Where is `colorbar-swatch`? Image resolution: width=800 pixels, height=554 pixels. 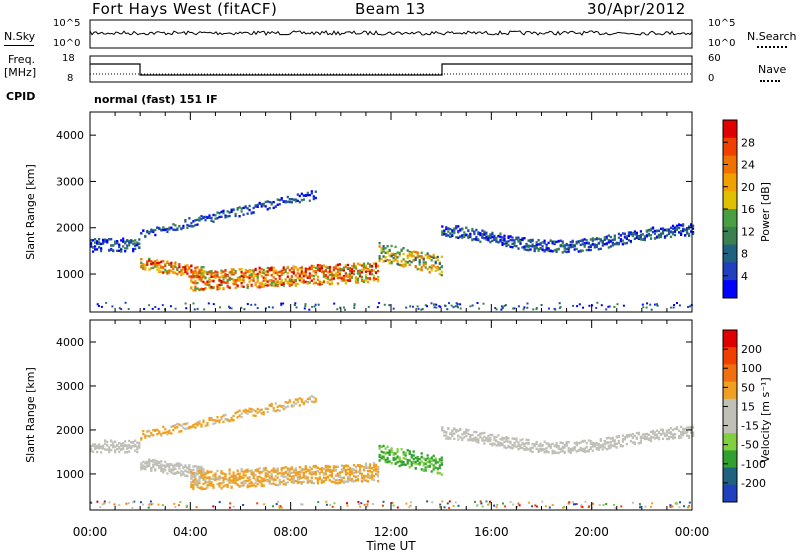
colorbar-swatch is located at coordinates (730, 289).